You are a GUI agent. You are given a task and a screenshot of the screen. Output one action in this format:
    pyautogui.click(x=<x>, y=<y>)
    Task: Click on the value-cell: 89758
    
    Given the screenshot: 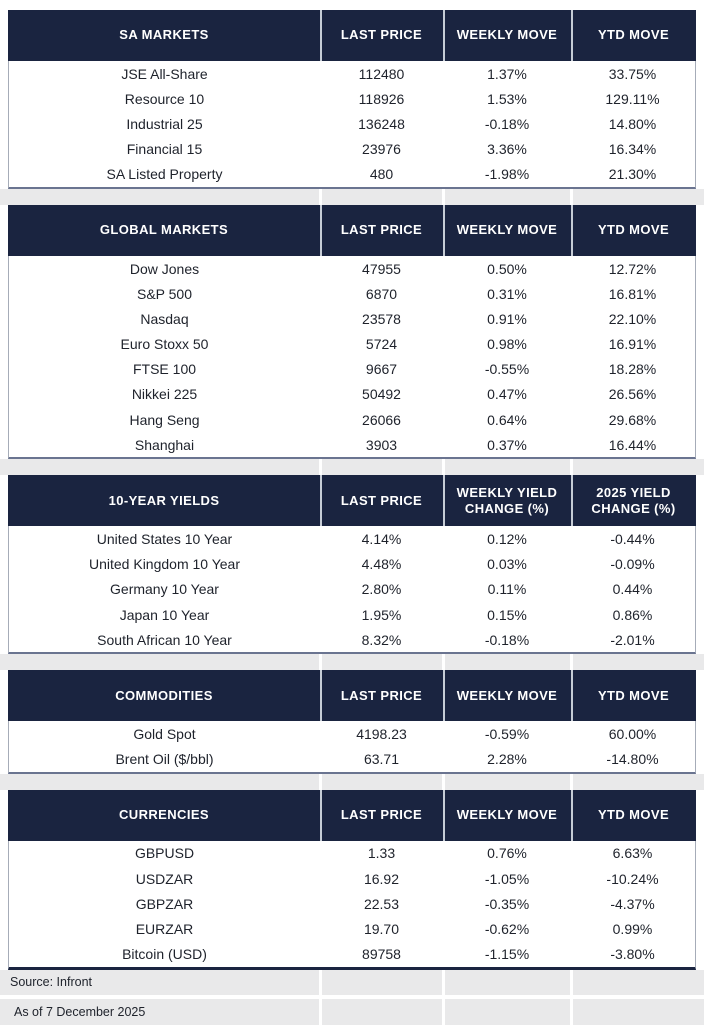 What is the action you would take?
    pyautogui.click(x=381, y=954)
    